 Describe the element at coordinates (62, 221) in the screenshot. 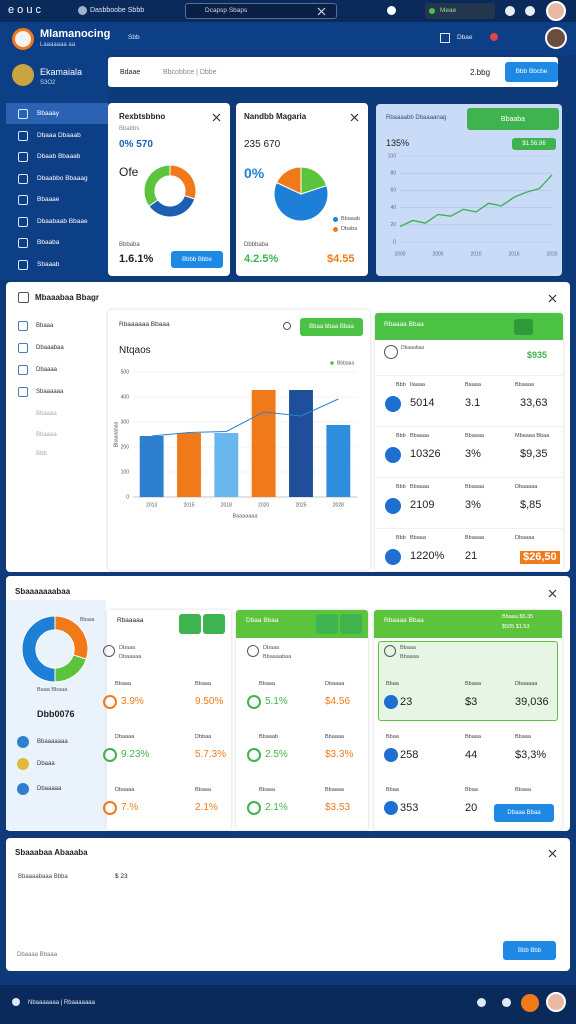

I see `nav-item: Dbaabaab Bbaae` at that location.